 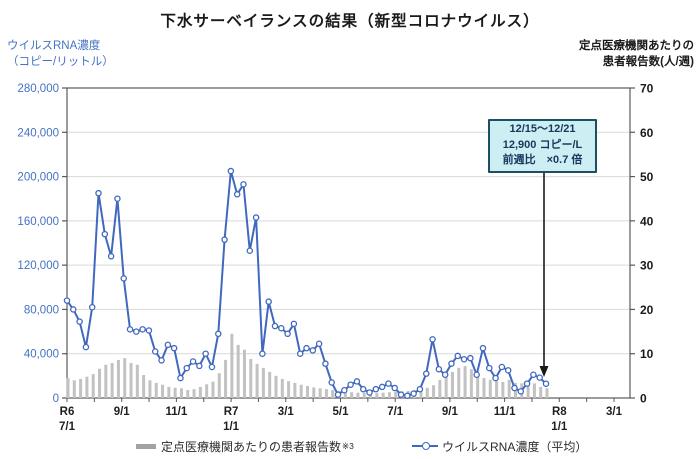 I want to click on right-axis-tick-label: 50, so click(x=647, y=177).